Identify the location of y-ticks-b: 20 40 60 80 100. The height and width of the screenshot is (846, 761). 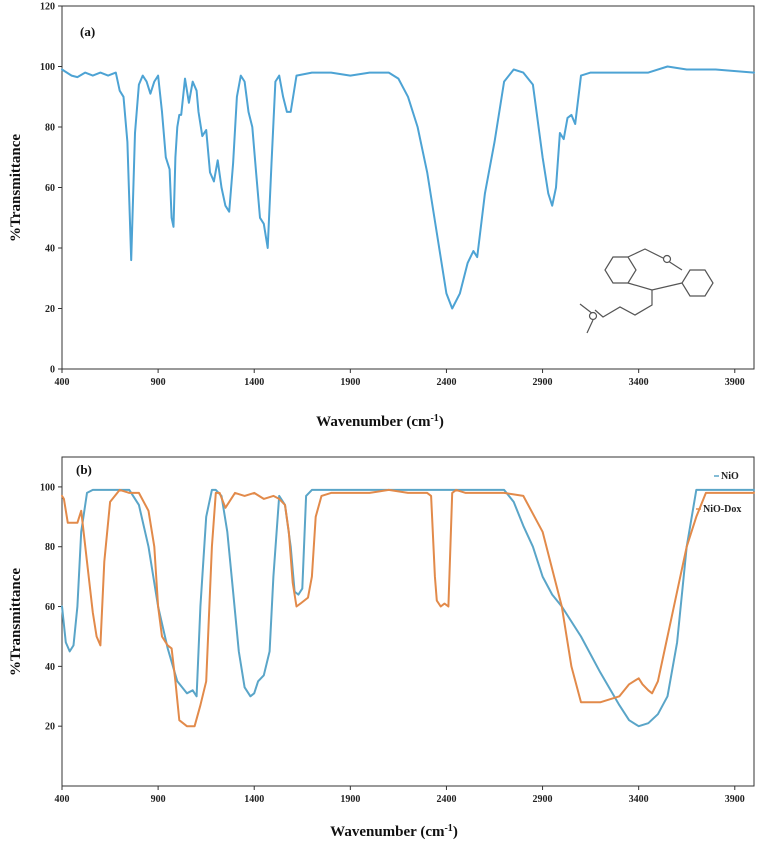
(51, 607).